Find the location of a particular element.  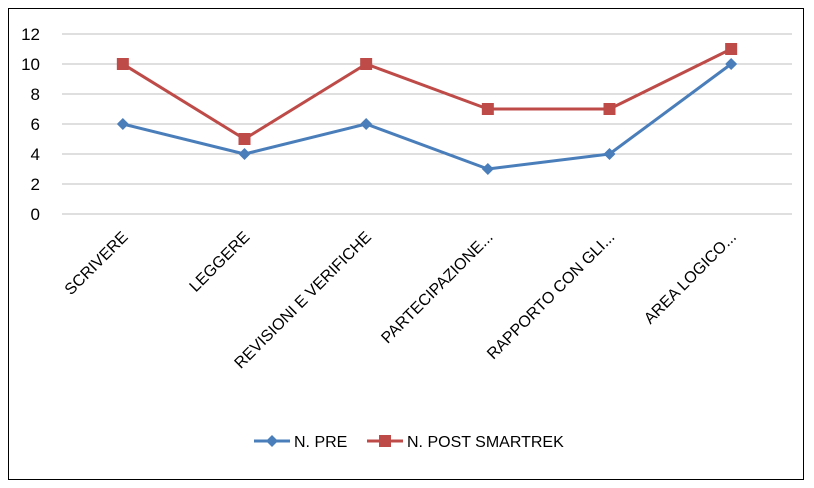

legend-item: N. POST SMARTREK is located at coordinates (465, 442).